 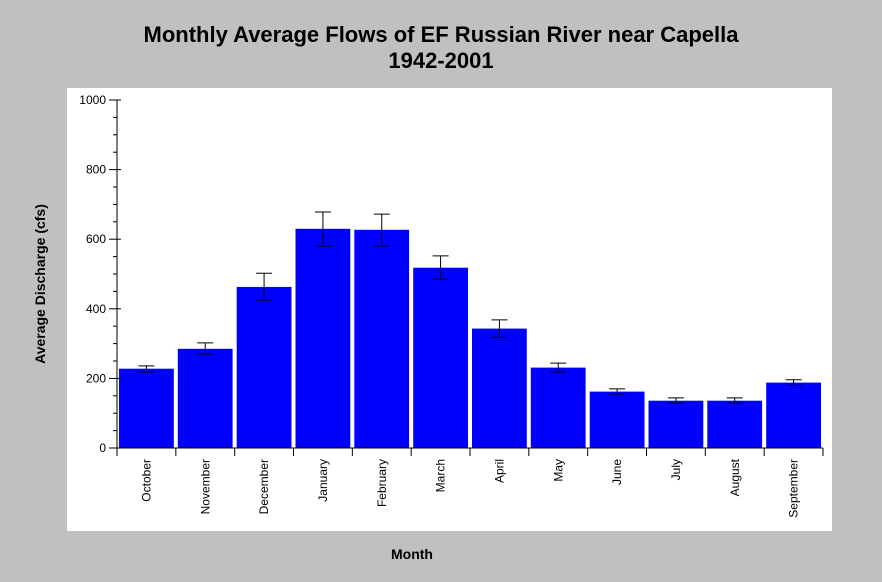 What do you see at coordinates (102, 448) in the screenshot?
I see `y-tick-label: 0` at bounding box center [102, 448].